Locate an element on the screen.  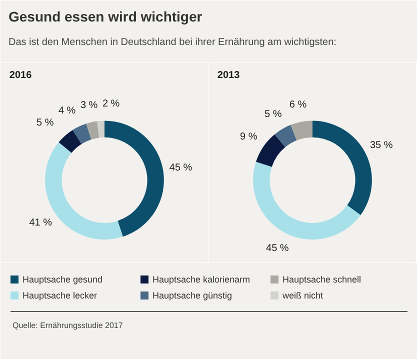
data-label: 3 % is located at coordinates (89, 106).